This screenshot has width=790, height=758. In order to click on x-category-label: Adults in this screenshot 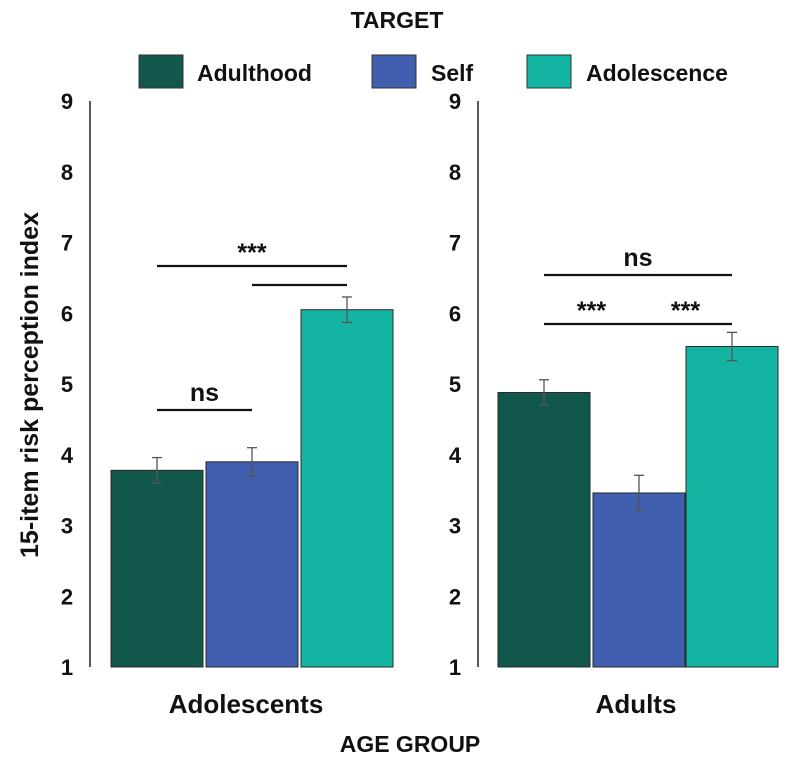, I will do `click(636, 704)`.